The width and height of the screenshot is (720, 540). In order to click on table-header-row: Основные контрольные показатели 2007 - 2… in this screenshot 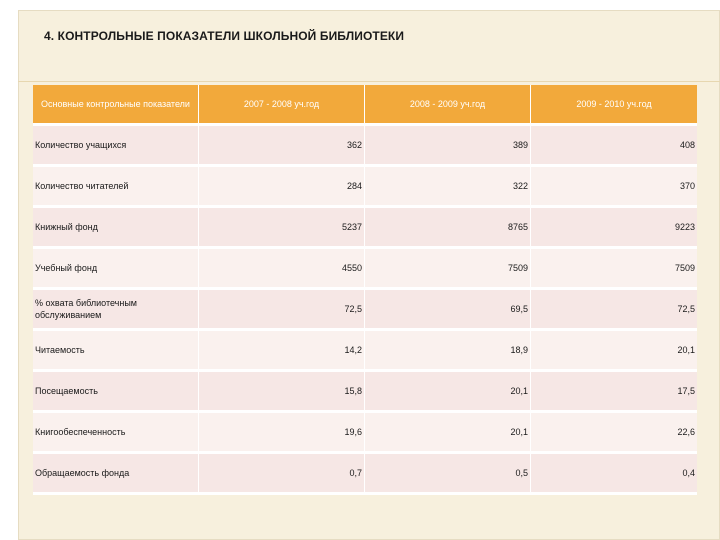, I will do `click(365, 105)`.